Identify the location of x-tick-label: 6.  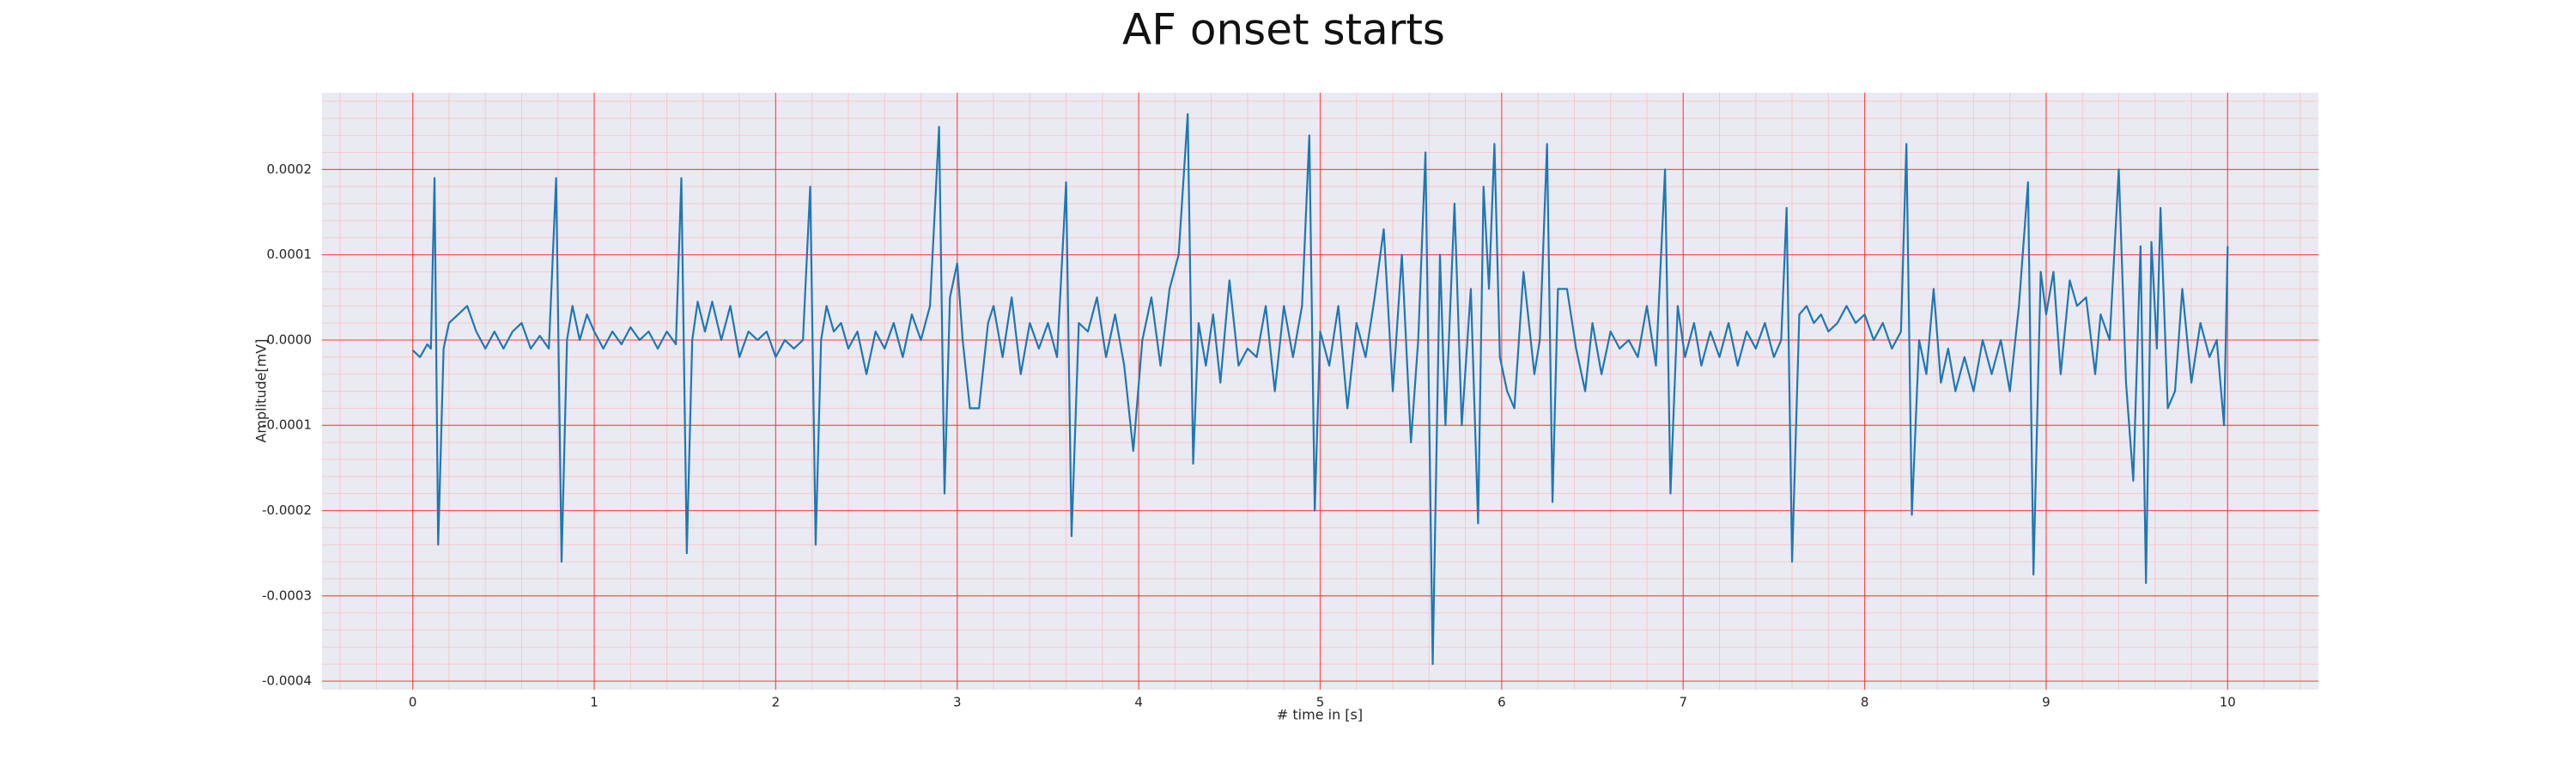
(1502, 702).